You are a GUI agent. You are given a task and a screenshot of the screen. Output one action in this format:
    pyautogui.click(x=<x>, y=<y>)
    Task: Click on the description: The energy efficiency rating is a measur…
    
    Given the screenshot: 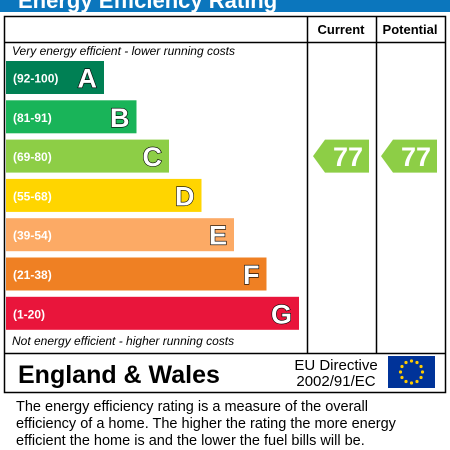 What is the action you would take?
    pyautogui.click(x=228, y=424)
    